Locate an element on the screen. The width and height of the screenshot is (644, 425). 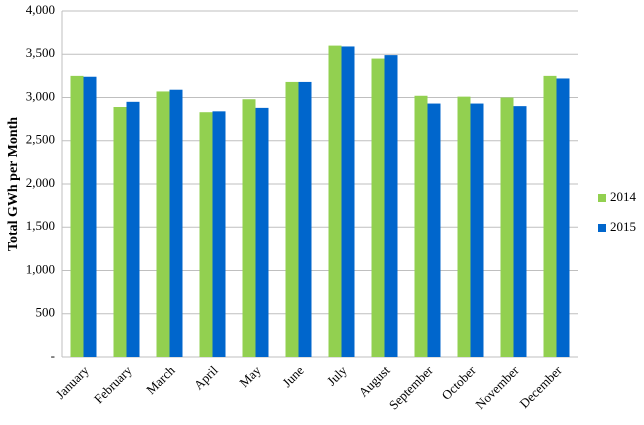
x-tick-label: September is located at coordinates (411, 387).